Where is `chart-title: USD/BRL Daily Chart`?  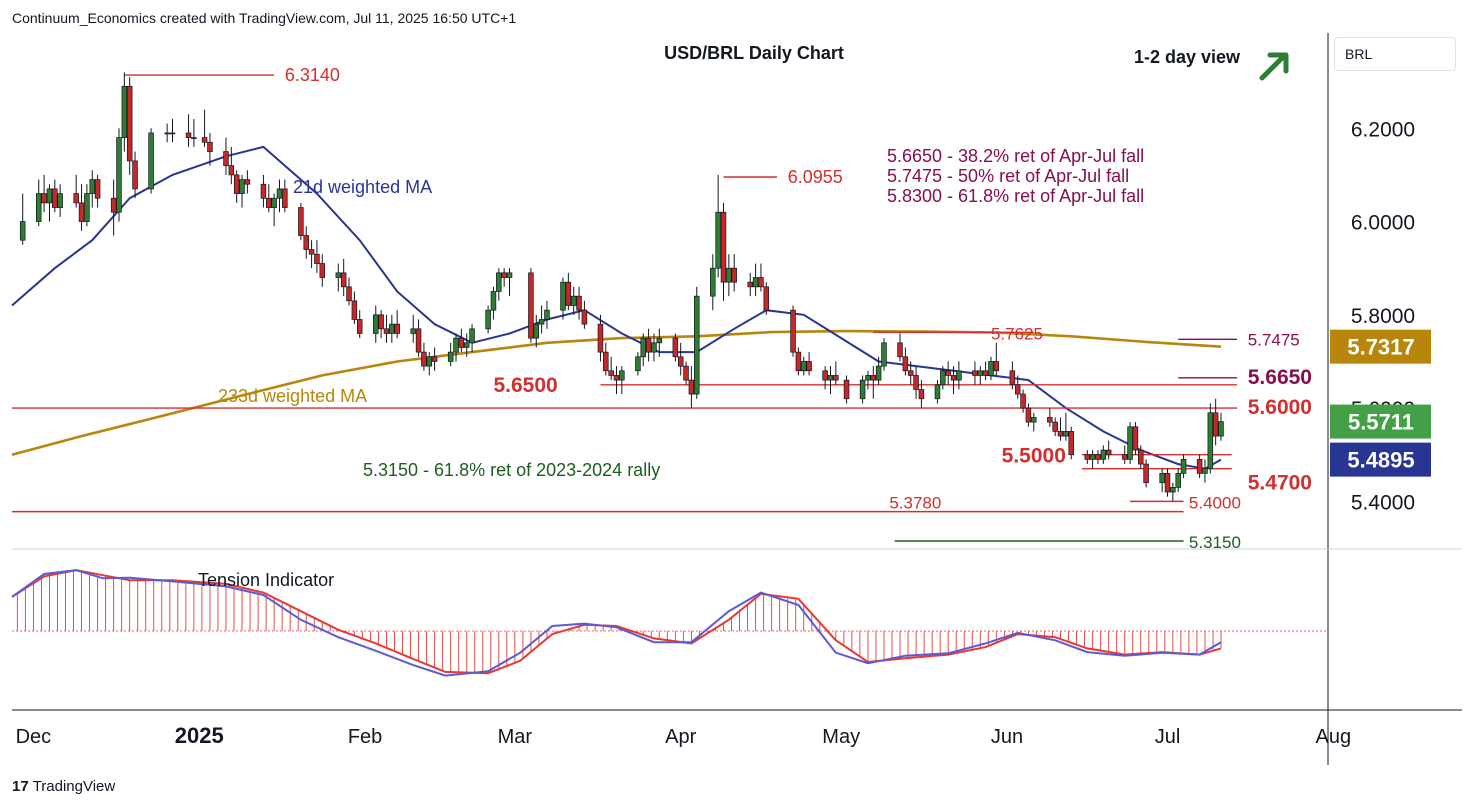
chart-title: USD/BRL Daily Chart is located at coordinates (754, 53).